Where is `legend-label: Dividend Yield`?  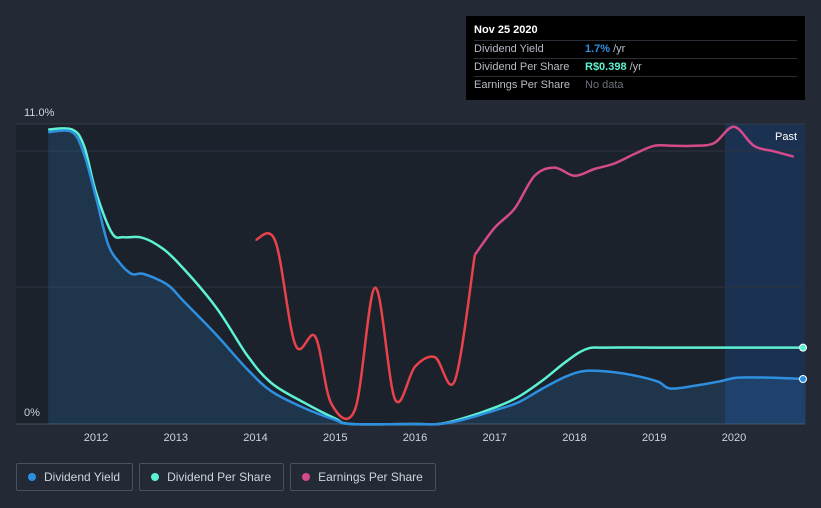
legend-label: Dividend Yield is located at coordinates (82, 477).